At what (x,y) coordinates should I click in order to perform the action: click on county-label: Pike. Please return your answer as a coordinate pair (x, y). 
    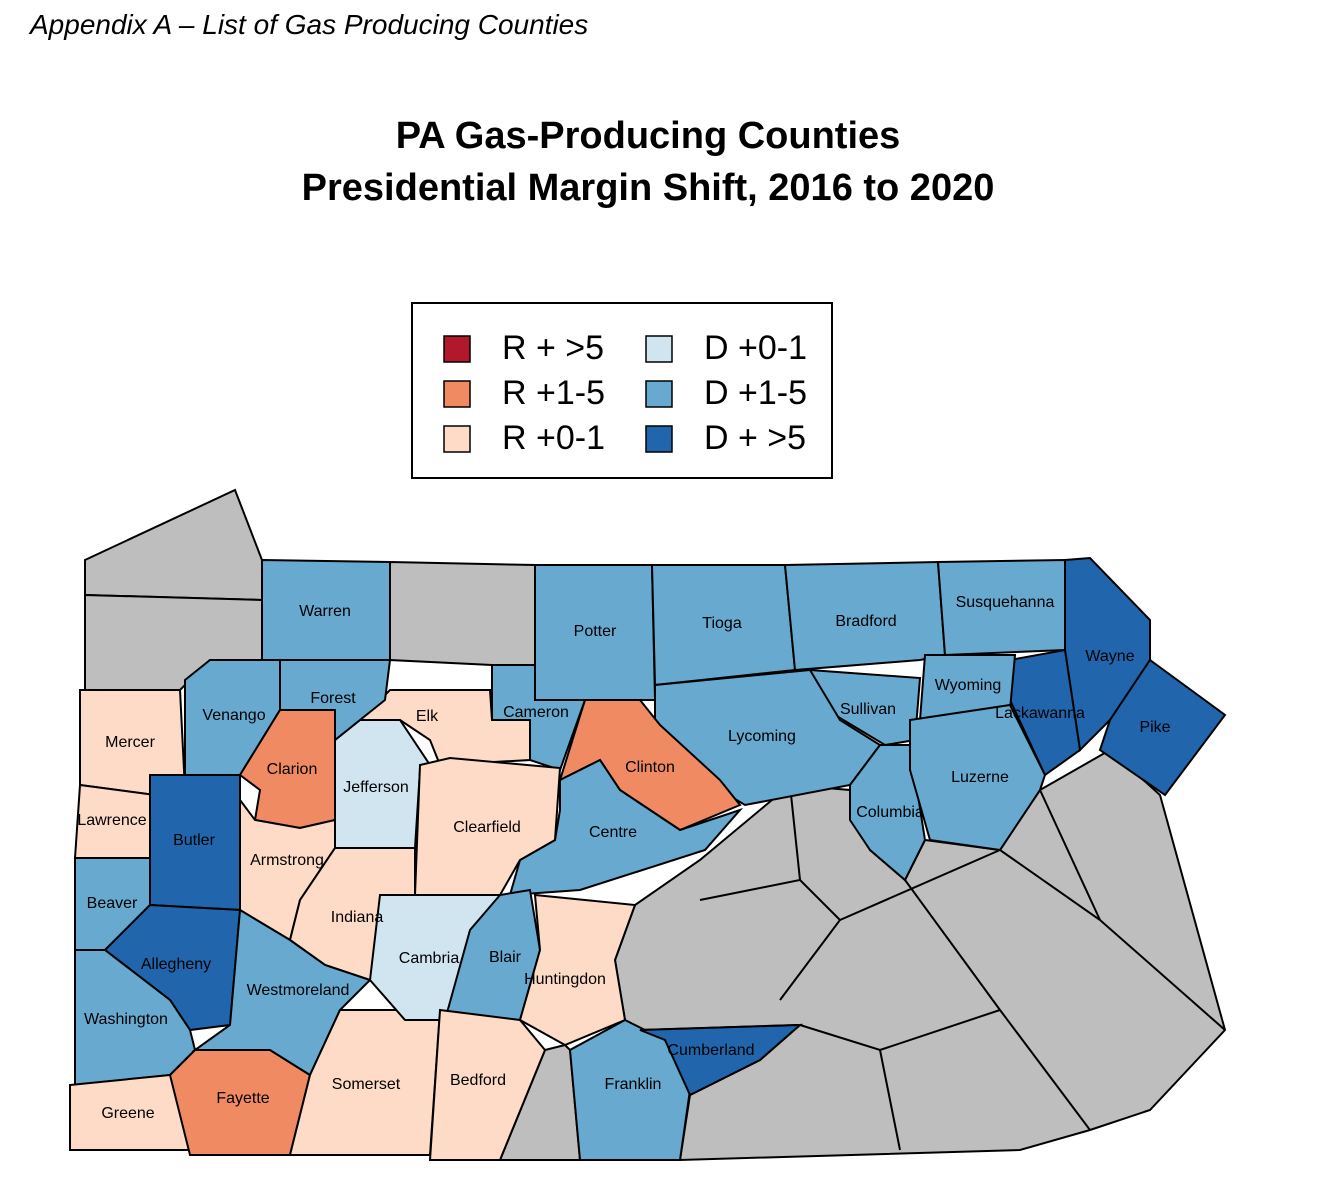
    Looking at the image, I should click on (1154, 727).